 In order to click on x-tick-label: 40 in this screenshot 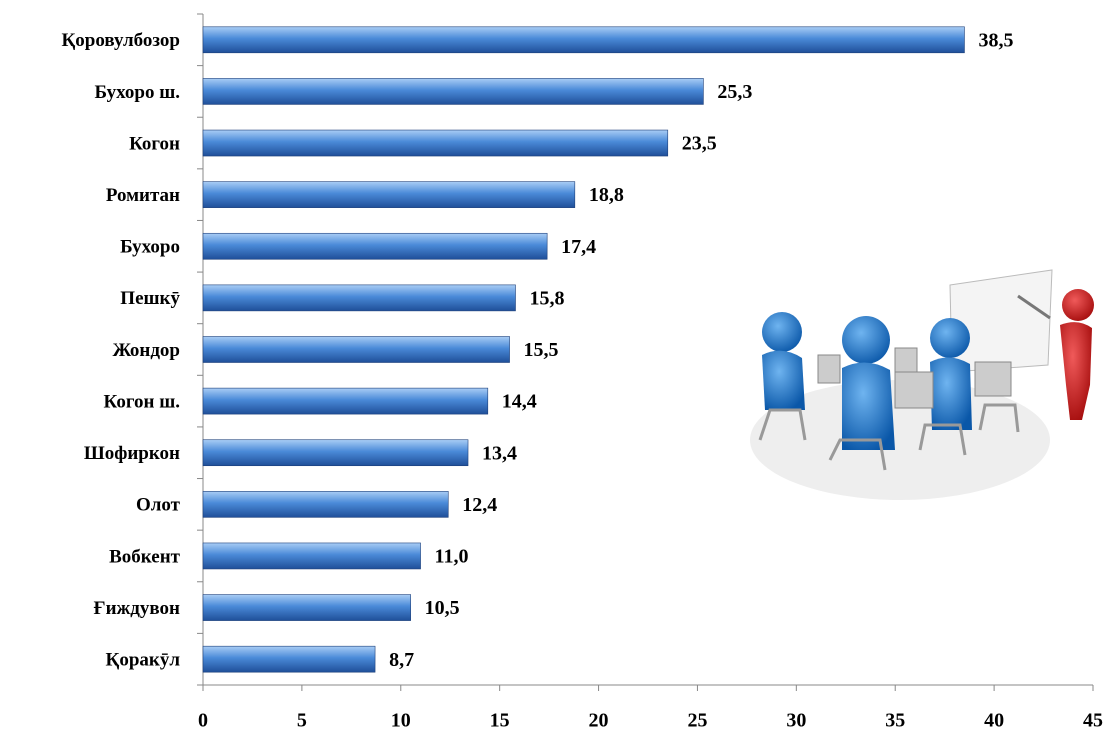, I will do `click(994, 721)`.